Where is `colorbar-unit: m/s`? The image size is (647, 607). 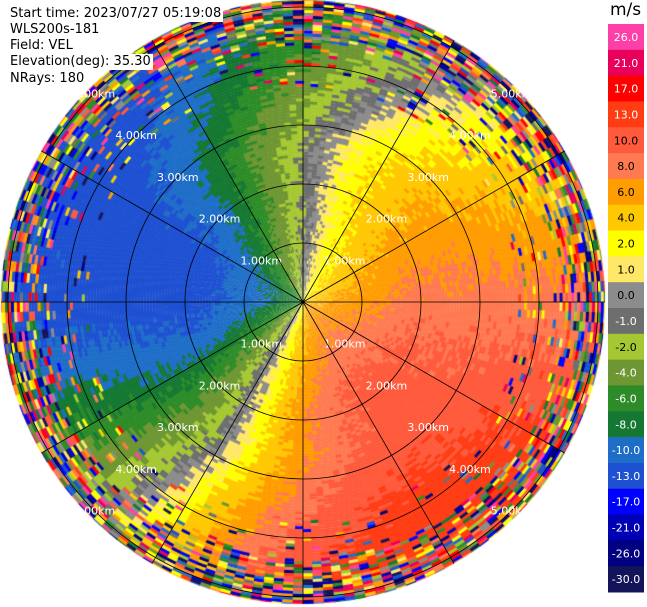
colorbar-unit: m/s is located at coordinates (626, 10).